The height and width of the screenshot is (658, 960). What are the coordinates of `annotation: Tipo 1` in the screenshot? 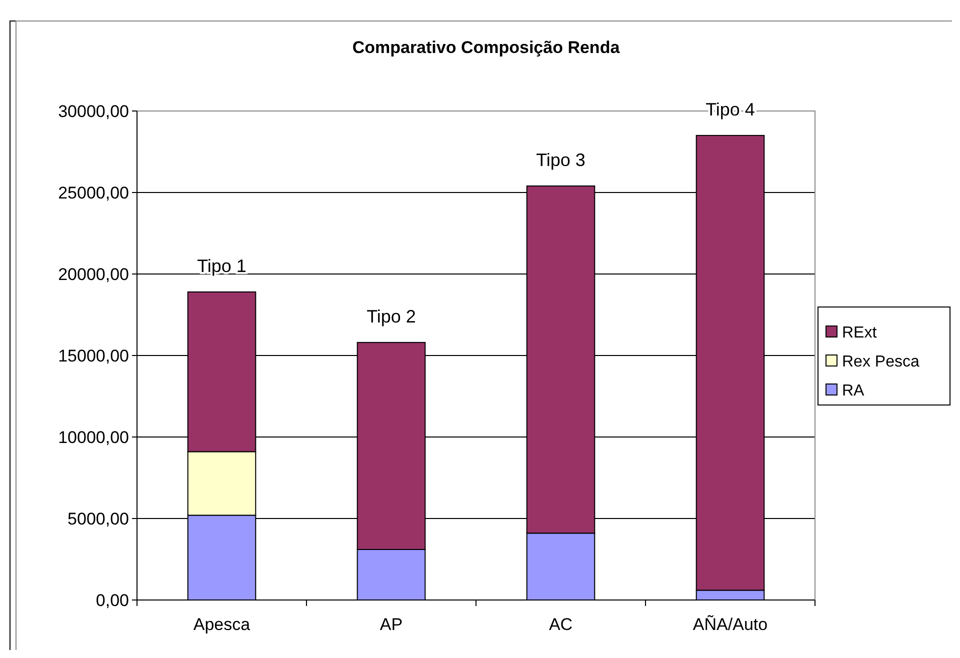 It's located at (221, 266).